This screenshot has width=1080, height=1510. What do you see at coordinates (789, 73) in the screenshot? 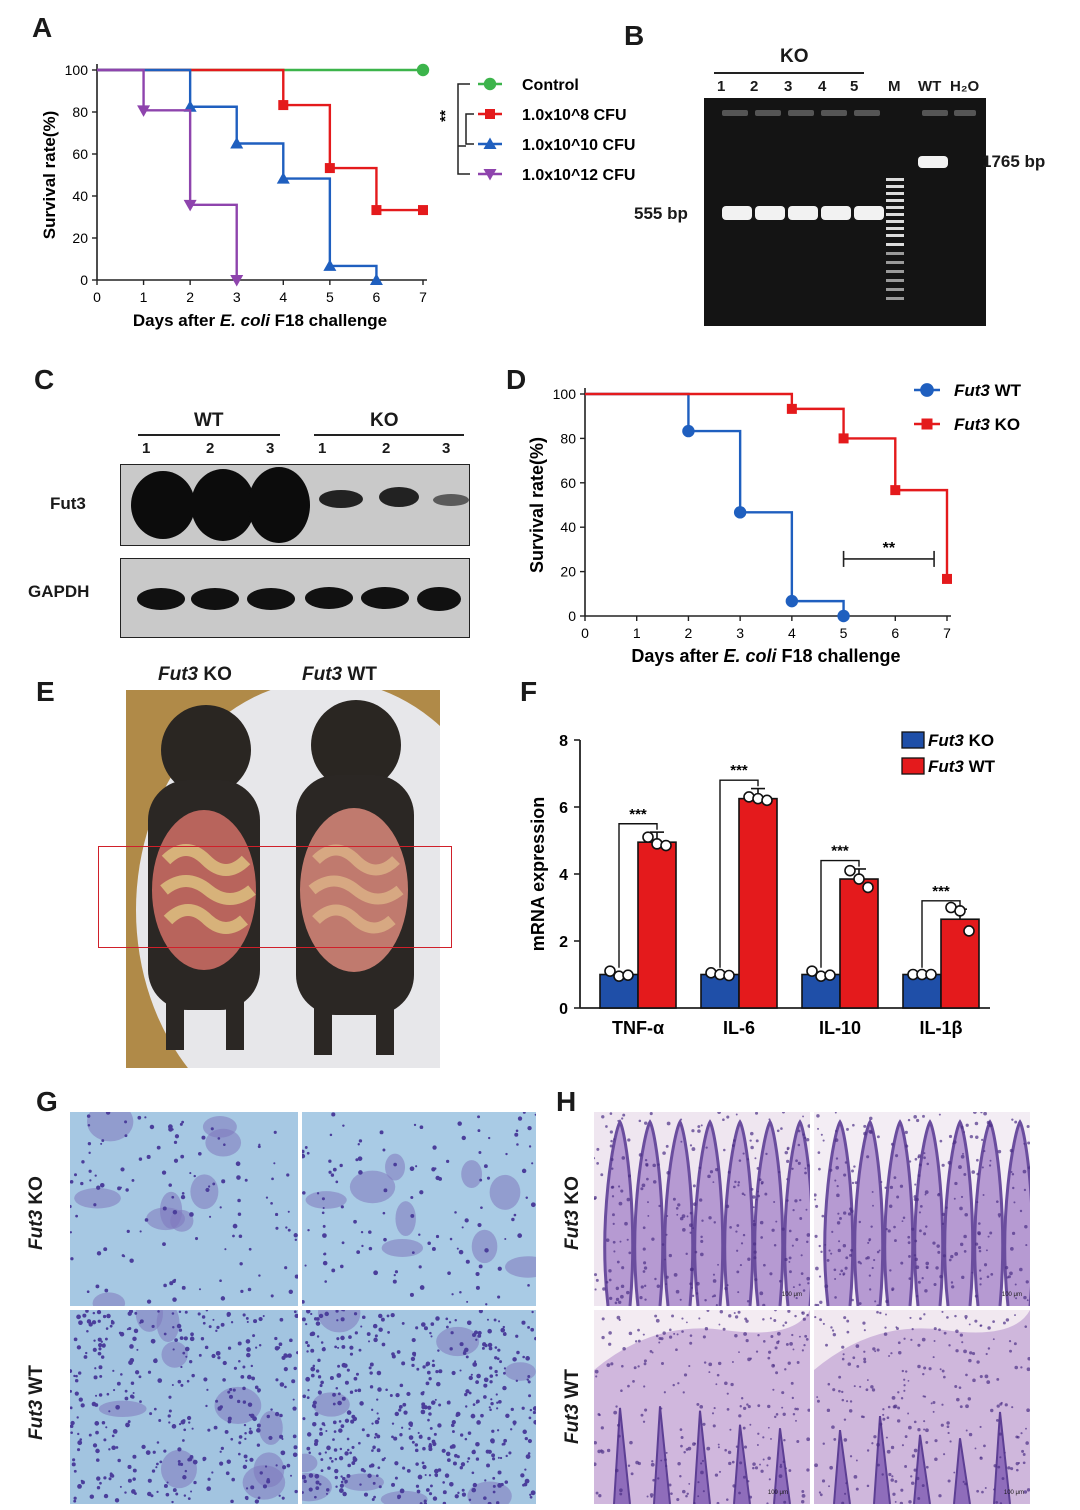
I see `gel-ko-bracket` at bounding box center [789, 73].